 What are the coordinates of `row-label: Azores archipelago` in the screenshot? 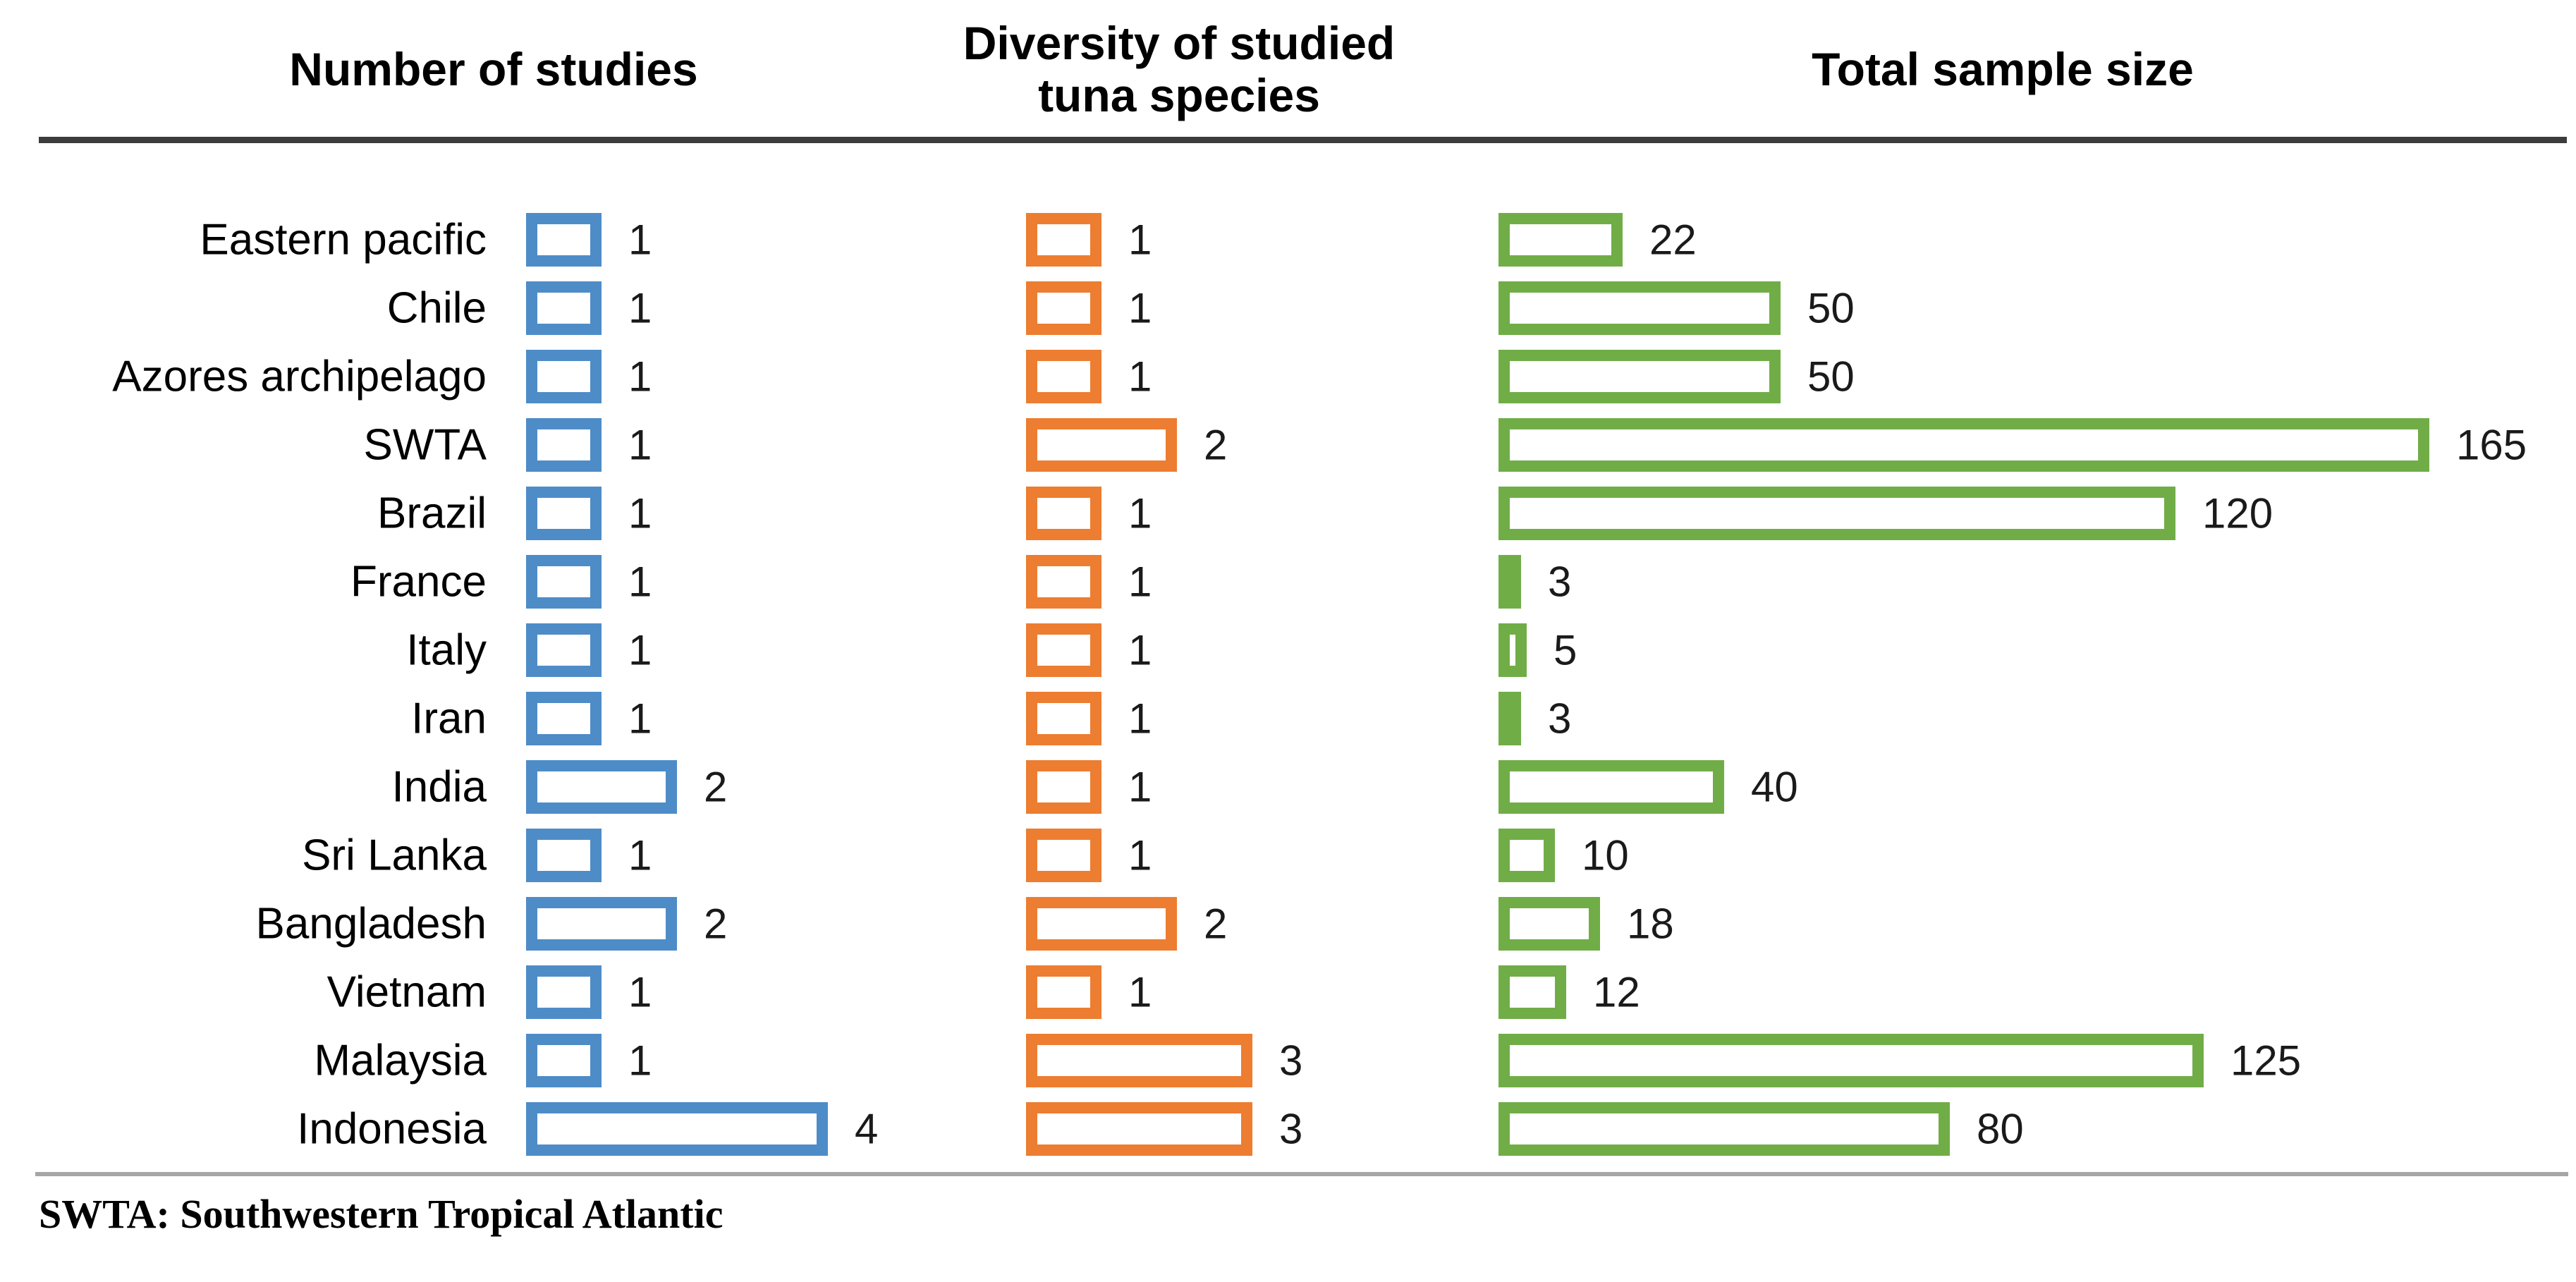 It's located at (300, 376).